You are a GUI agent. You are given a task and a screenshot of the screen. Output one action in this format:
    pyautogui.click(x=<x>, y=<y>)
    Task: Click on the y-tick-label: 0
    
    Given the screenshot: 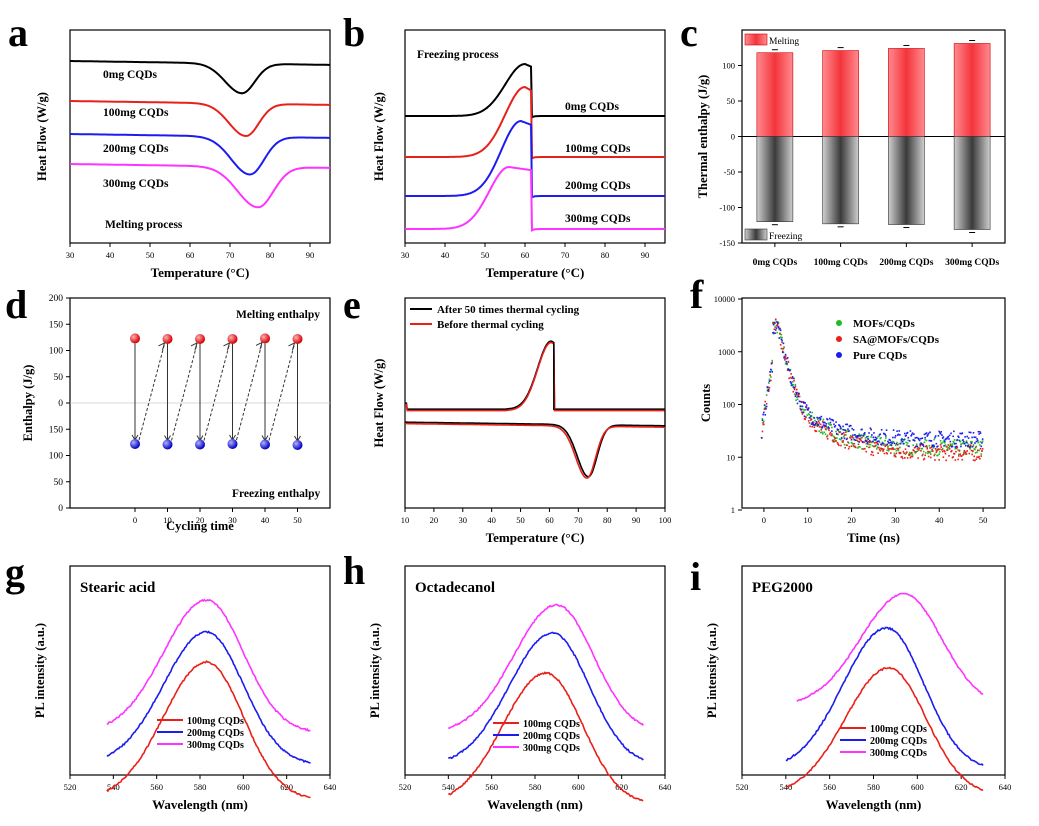 What is the action you would take?
    pyautogui.click(x=60, y=404)
    